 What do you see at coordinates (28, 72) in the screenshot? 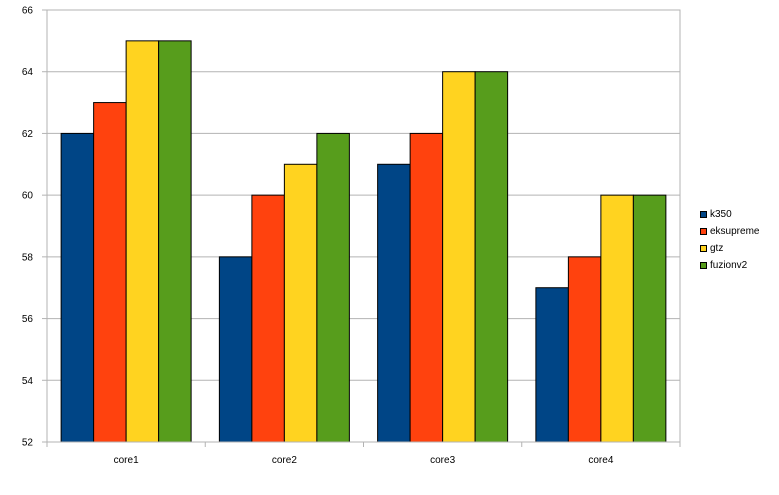
I see `y-tick-label: 64` at bounding box center [28, 72].